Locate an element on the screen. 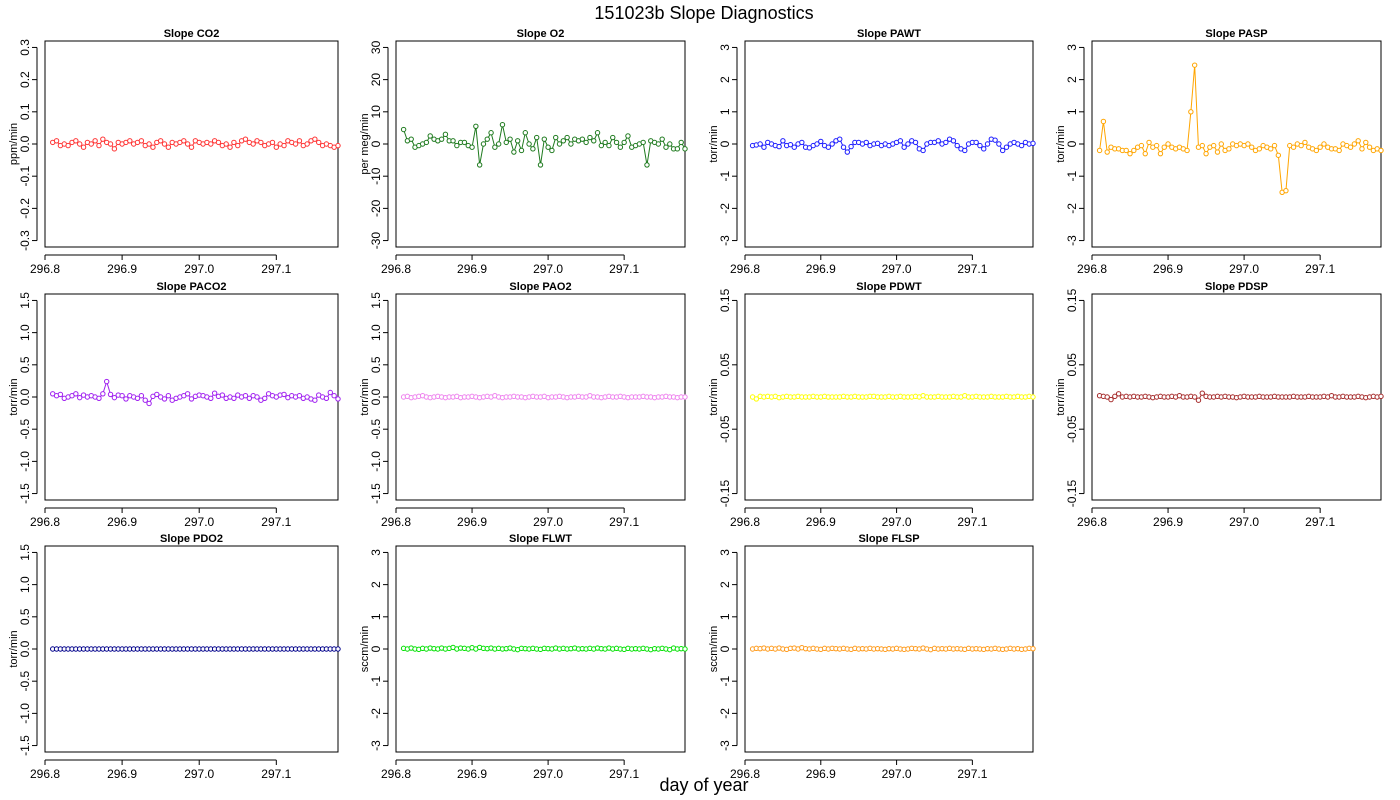  panel-title: Slope FLWT is located at coordinates (540, 539).